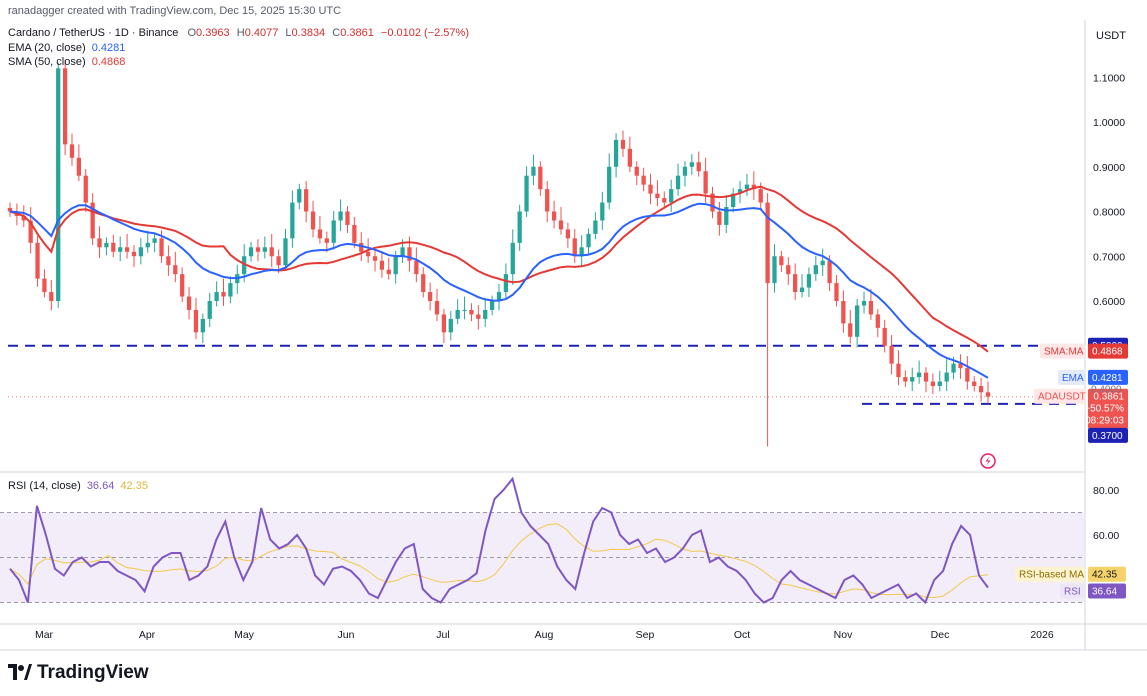 The width and height of the screenshot is (1147, 696). Describe the element at coordinates (78, 486) in the screenshot. I see `rsi-legend: RSI (14, close) 36.64 42.35` at that location.